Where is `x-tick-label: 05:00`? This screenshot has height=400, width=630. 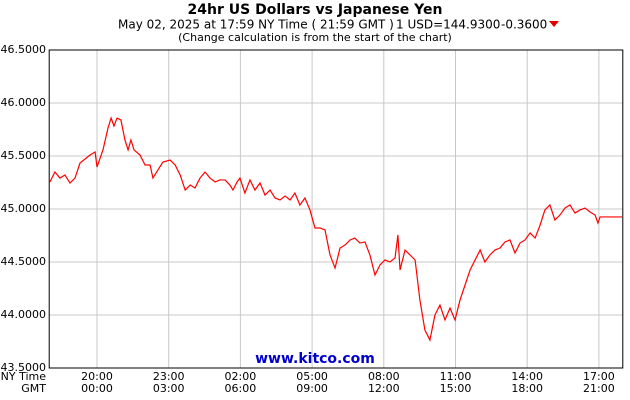 x-tick-label: 05:00 is located at coordinates (312, 376).